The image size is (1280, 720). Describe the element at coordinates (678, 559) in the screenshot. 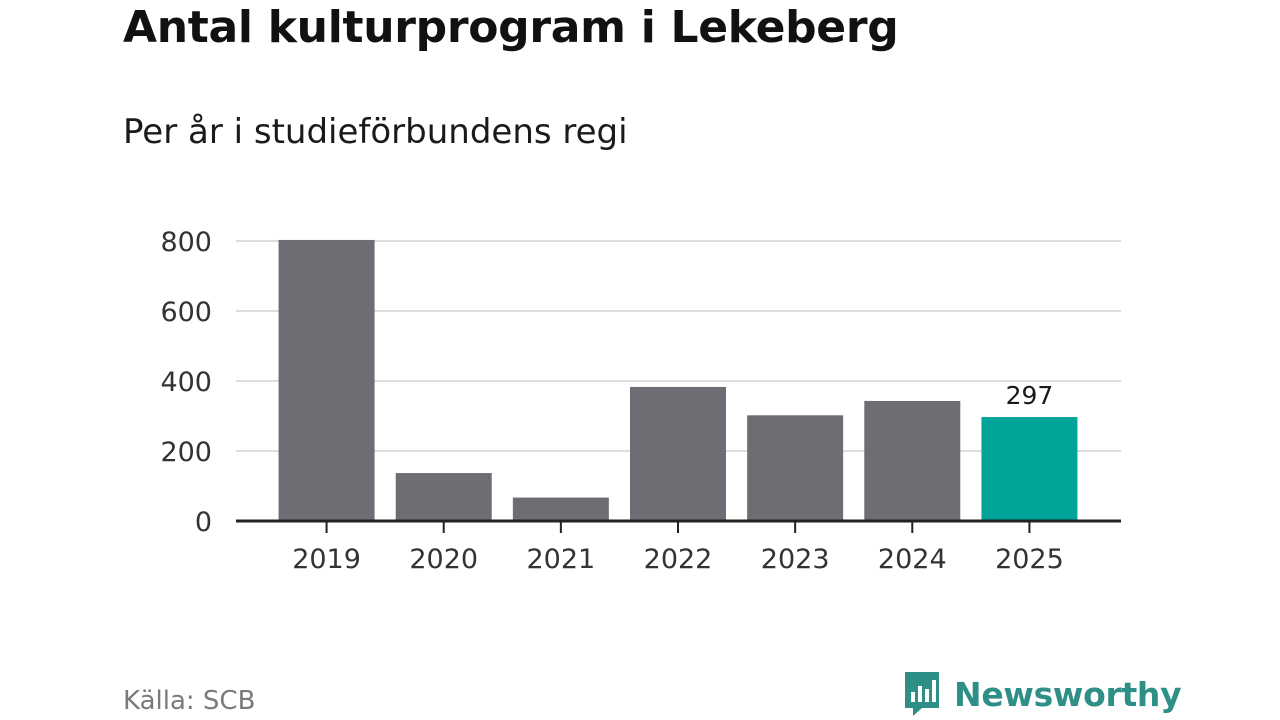

I see `x-tick-label: 2022` at that location.